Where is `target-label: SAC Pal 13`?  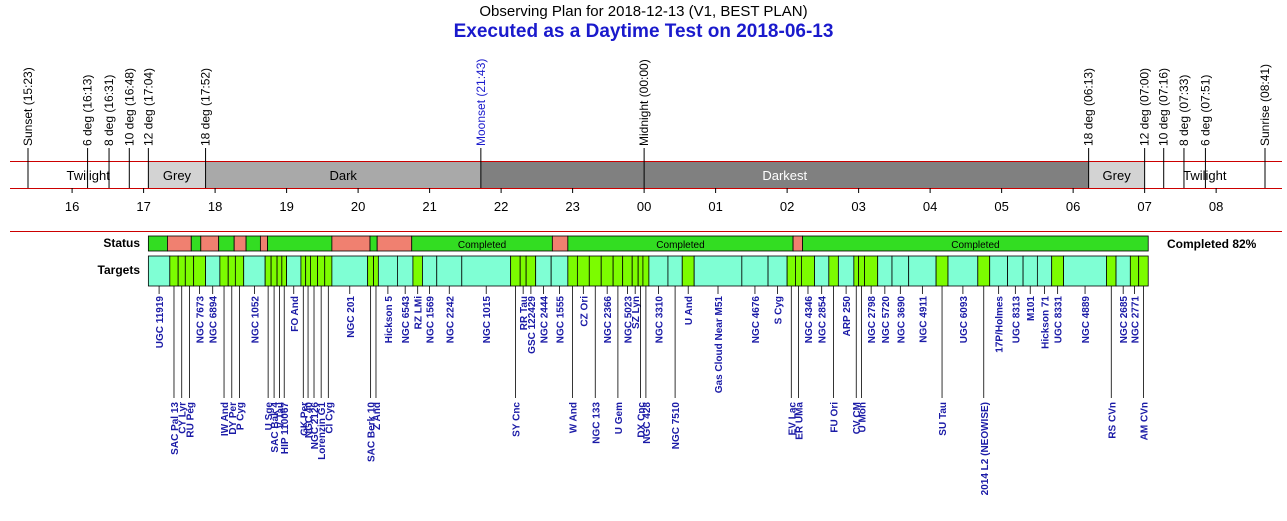 target-label: SAC Pal 13 is located at coordinates (175, 428).